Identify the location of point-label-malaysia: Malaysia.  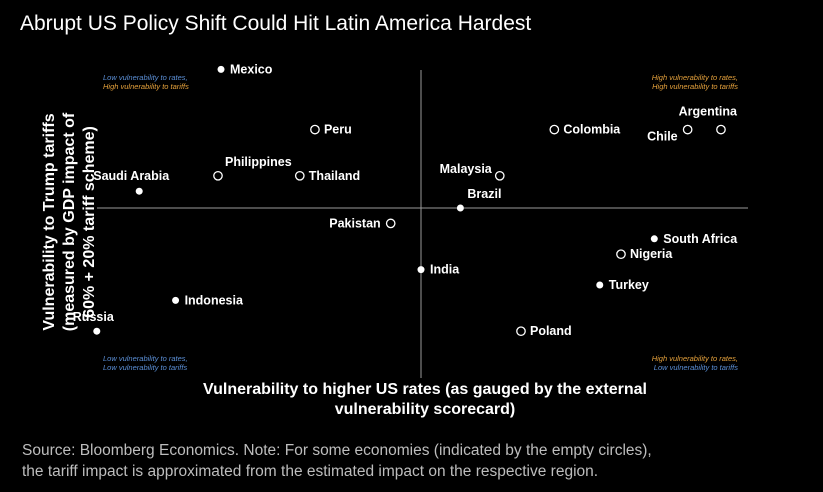
(466, 169).